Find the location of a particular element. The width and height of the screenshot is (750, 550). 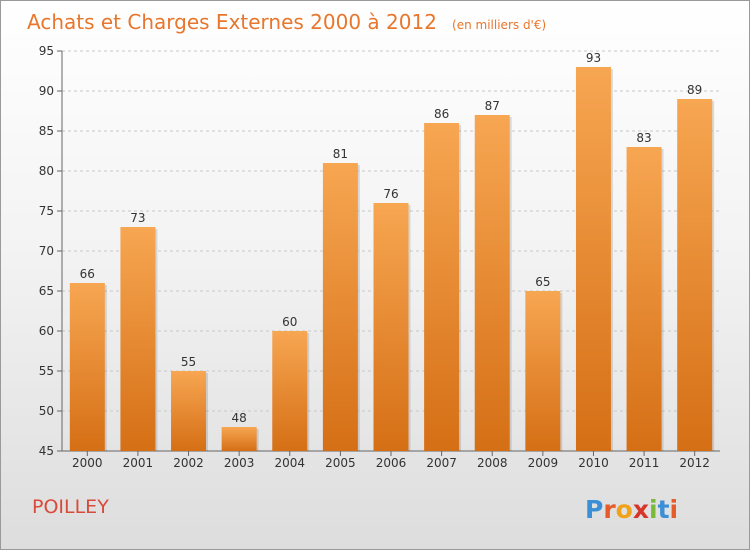

data-label: 81 is located at coordinates (340, 154).